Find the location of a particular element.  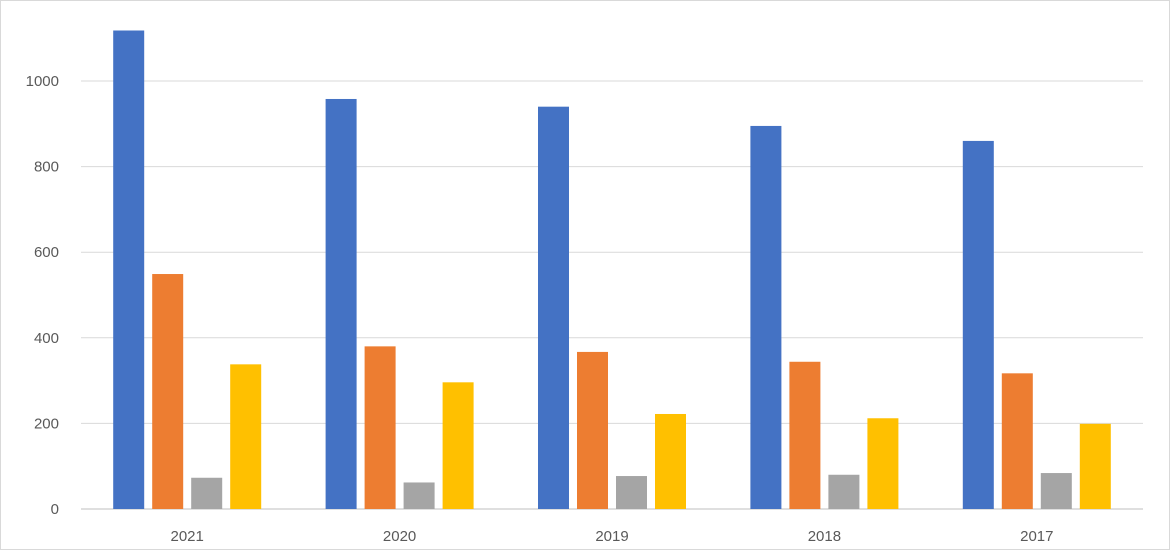

x-category-label: 2019 is located at coordinates (611, 536).